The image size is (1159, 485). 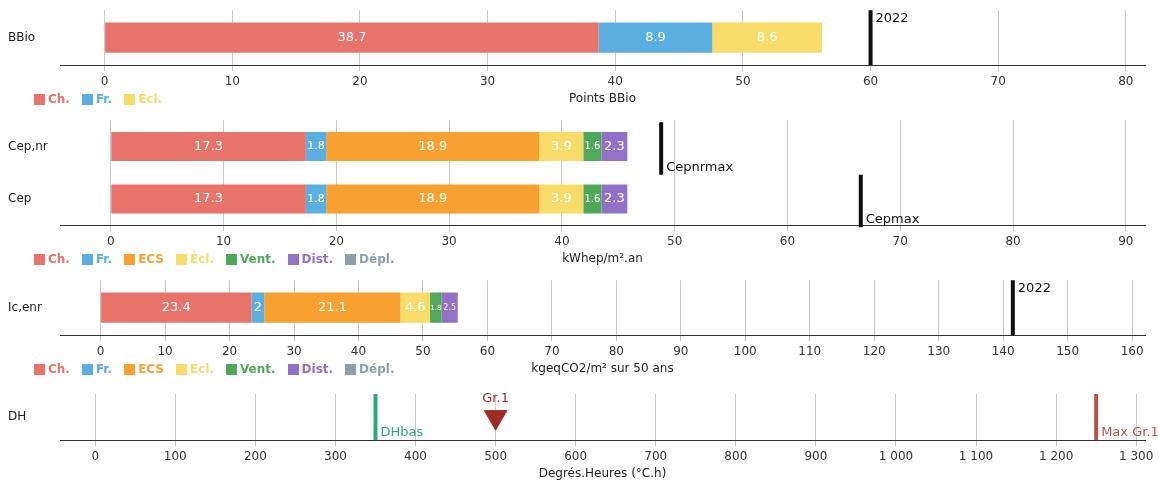 I want to click on x-axis-title: Degrés.Heures (°C.h), so click(x=602, y=472).